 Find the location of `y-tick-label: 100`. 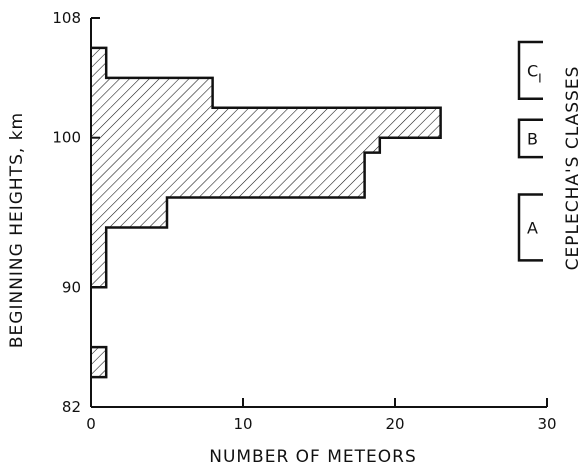

y-tick-label: 100 is located at coordinates (66, 138).